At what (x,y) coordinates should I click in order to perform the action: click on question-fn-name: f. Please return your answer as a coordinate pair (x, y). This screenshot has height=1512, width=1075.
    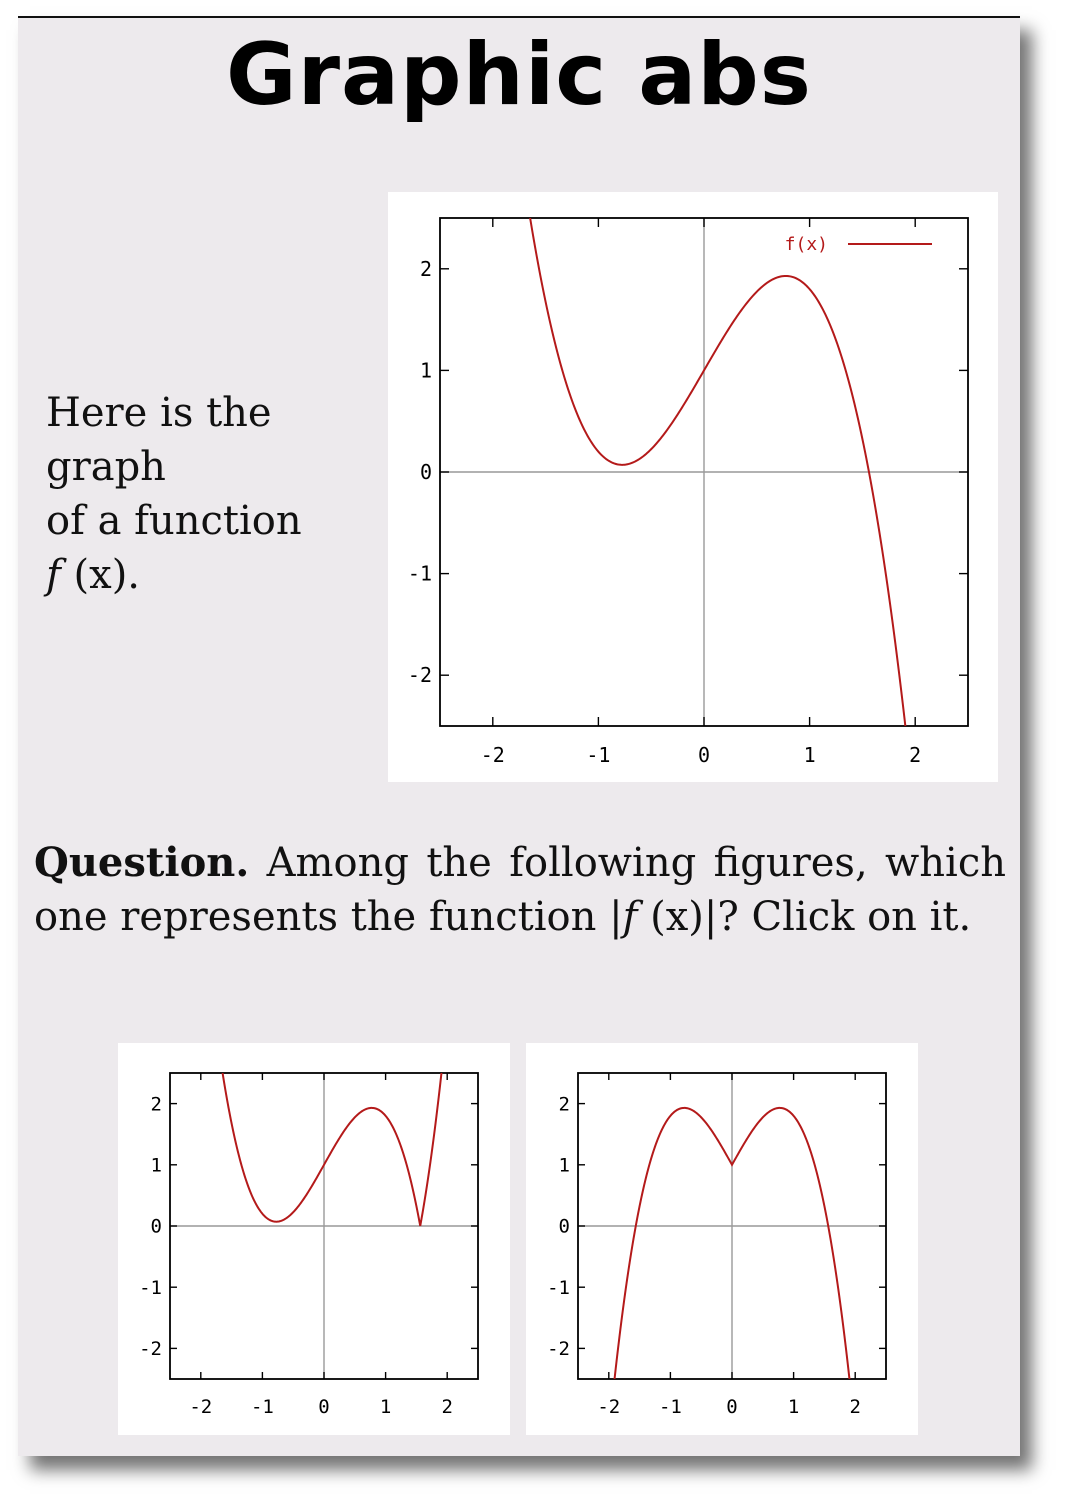
    Looking at the image, I should click on (630, 917).